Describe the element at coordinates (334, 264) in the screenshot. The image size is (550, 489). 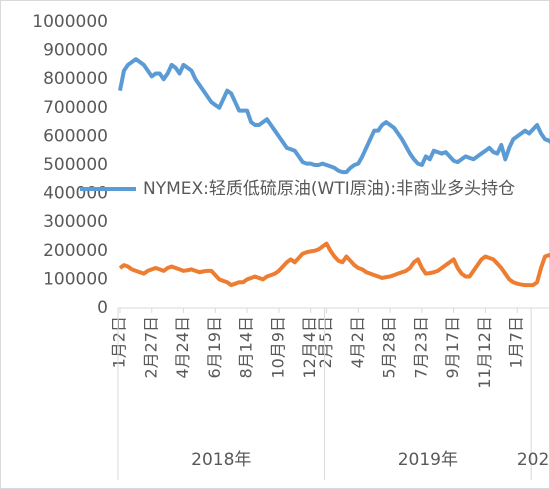
I see `series-line` at that location.